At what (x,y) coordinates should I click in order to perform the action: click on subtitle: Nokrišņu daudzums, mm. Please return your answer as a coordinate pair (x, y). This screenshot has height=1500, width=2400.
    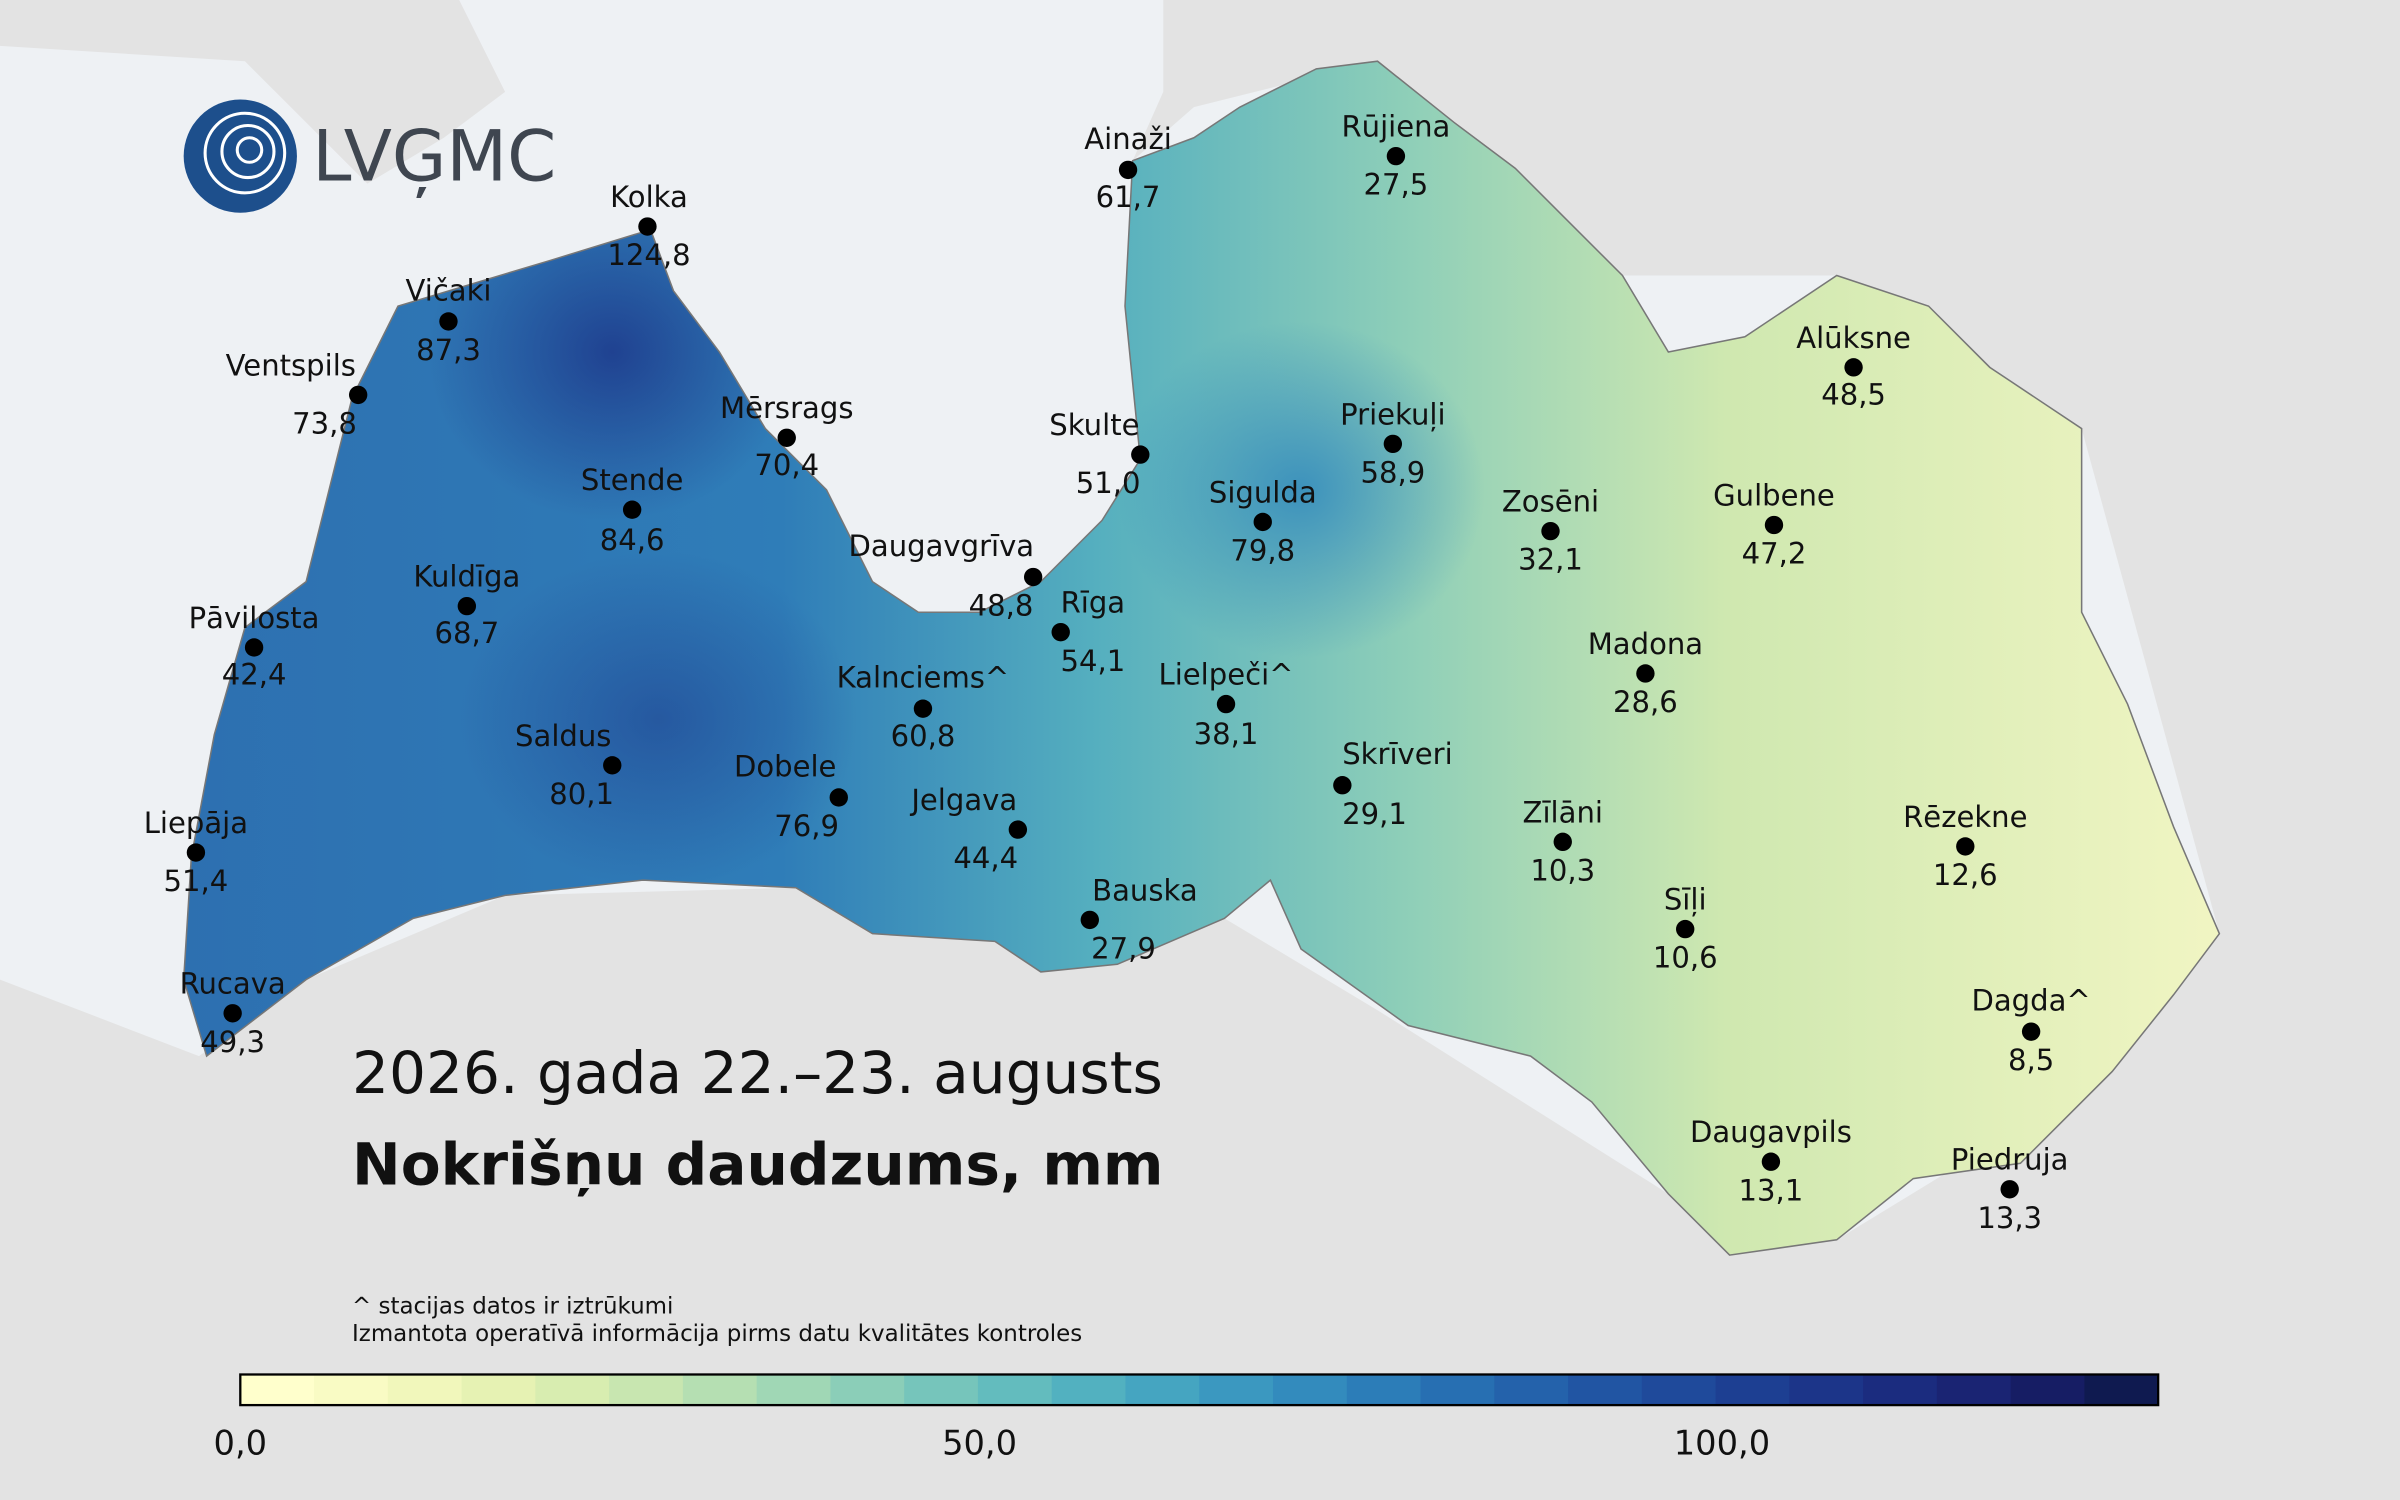
    Looking at the image, I should click on (758, 1165).